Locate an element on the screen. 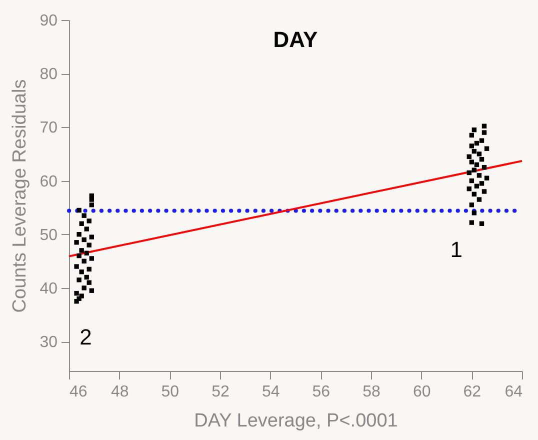 The image size is (538, 440). y-tick-label: 80 is located at coordinates (49, 75).